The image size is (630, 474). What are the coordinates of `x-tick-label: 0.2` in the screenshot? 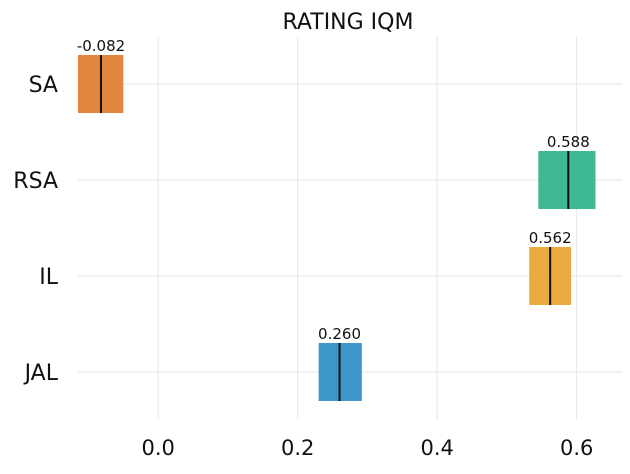 It's located at (297, 448).